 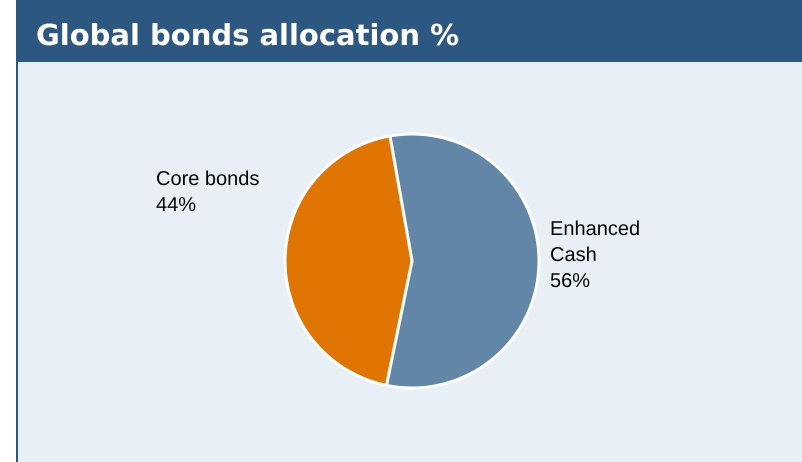 What do you see at coordinates (570, 281) in the screenshot?
I see `data-label: 56%` at bounding box center [570, 281].